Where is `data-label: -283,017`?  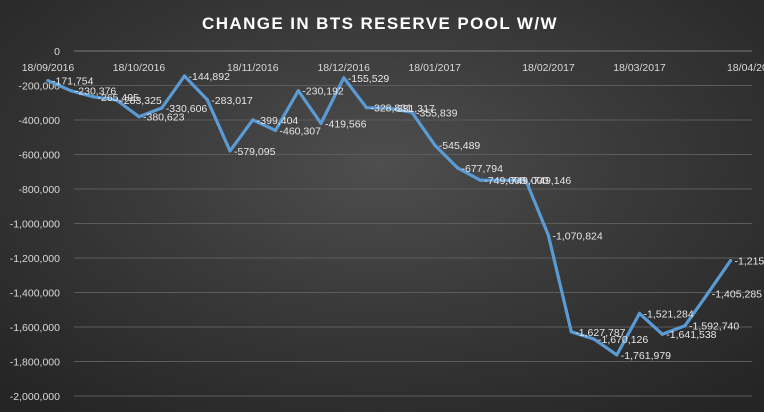
data-label: -283,017 is located at coordinates (232, 101).